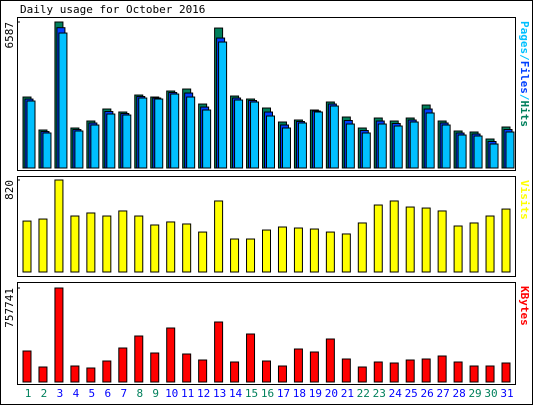  What do you see at coordinates (267, 393) in the screenshot?
I see `x-tick-label: 16` at bounding box center [267, 393].